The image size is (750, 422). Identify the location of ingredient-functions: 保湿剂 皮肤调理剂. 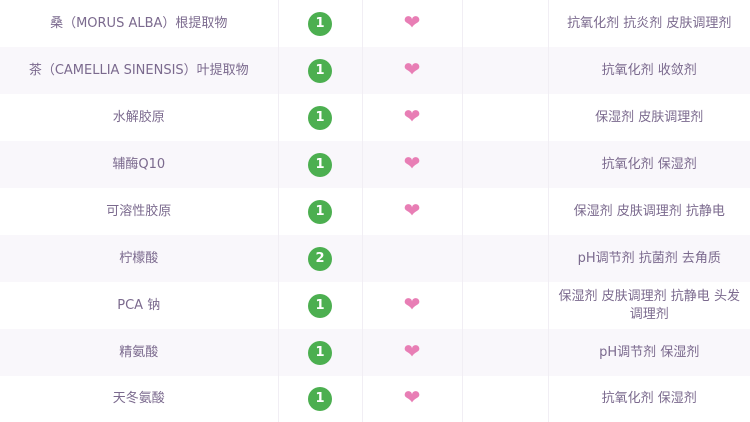
(648, 117).